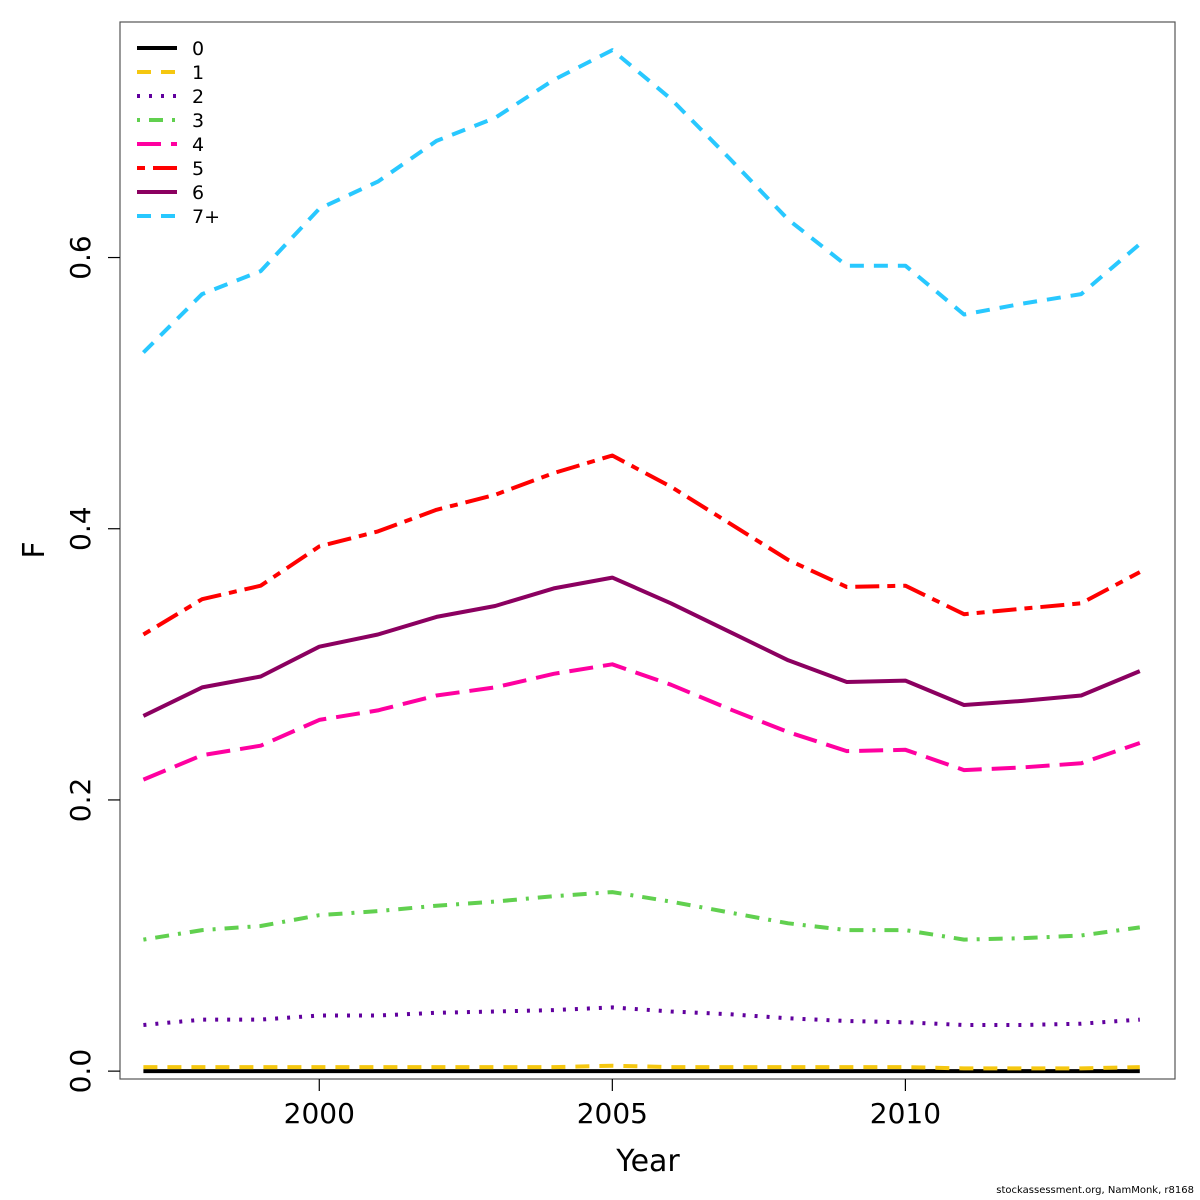  What do you see at coordinates (905, 1113) in the screenshot?
I see `x-tick-label: 2010` at bounding box center [905, 1113].